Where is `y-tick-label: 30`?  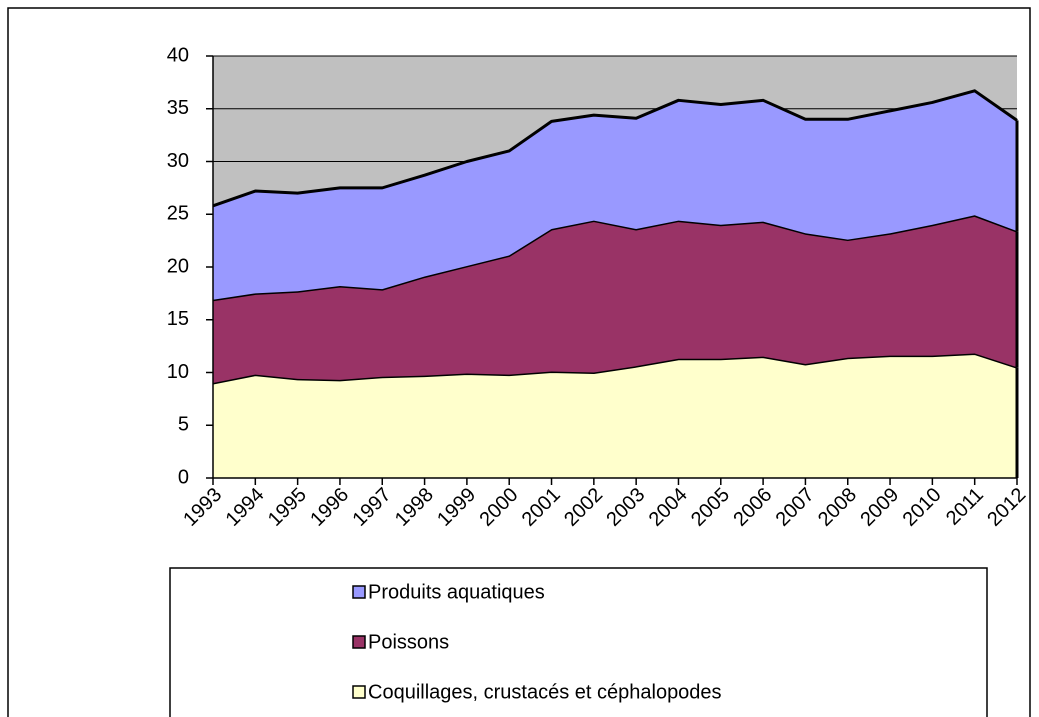 y-tick-label: 30 is located at coordinates (178, 161).